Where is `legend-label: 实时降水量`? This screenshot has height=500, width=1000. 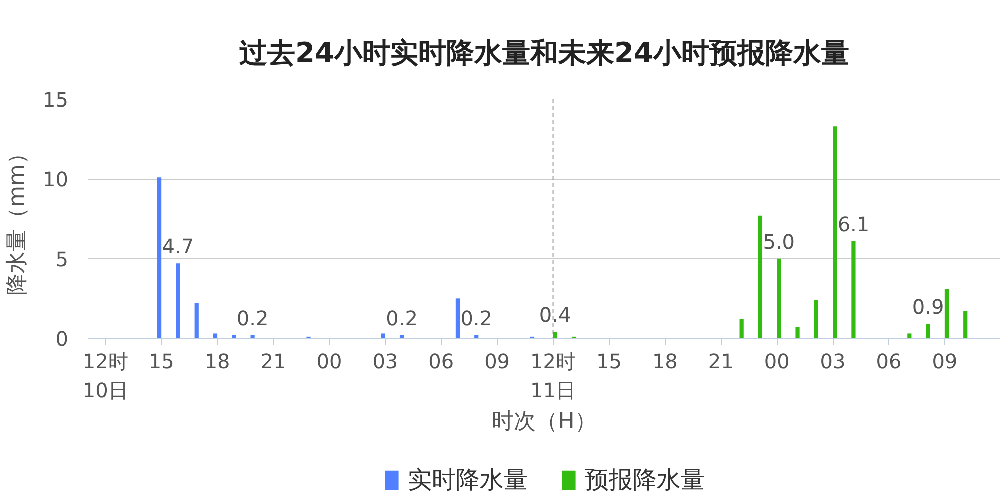
legend-label: 实时降水量 is located at coordinates (468, 480).